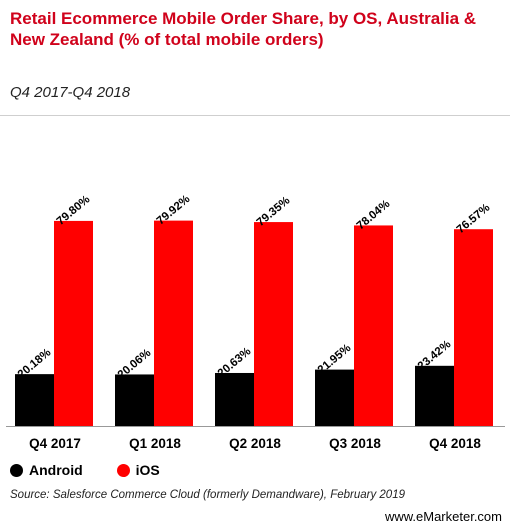 The width and height of the screenshot is (510, 530). I want to click on brand-url: www.eMarketer.com, so click(443, 516).